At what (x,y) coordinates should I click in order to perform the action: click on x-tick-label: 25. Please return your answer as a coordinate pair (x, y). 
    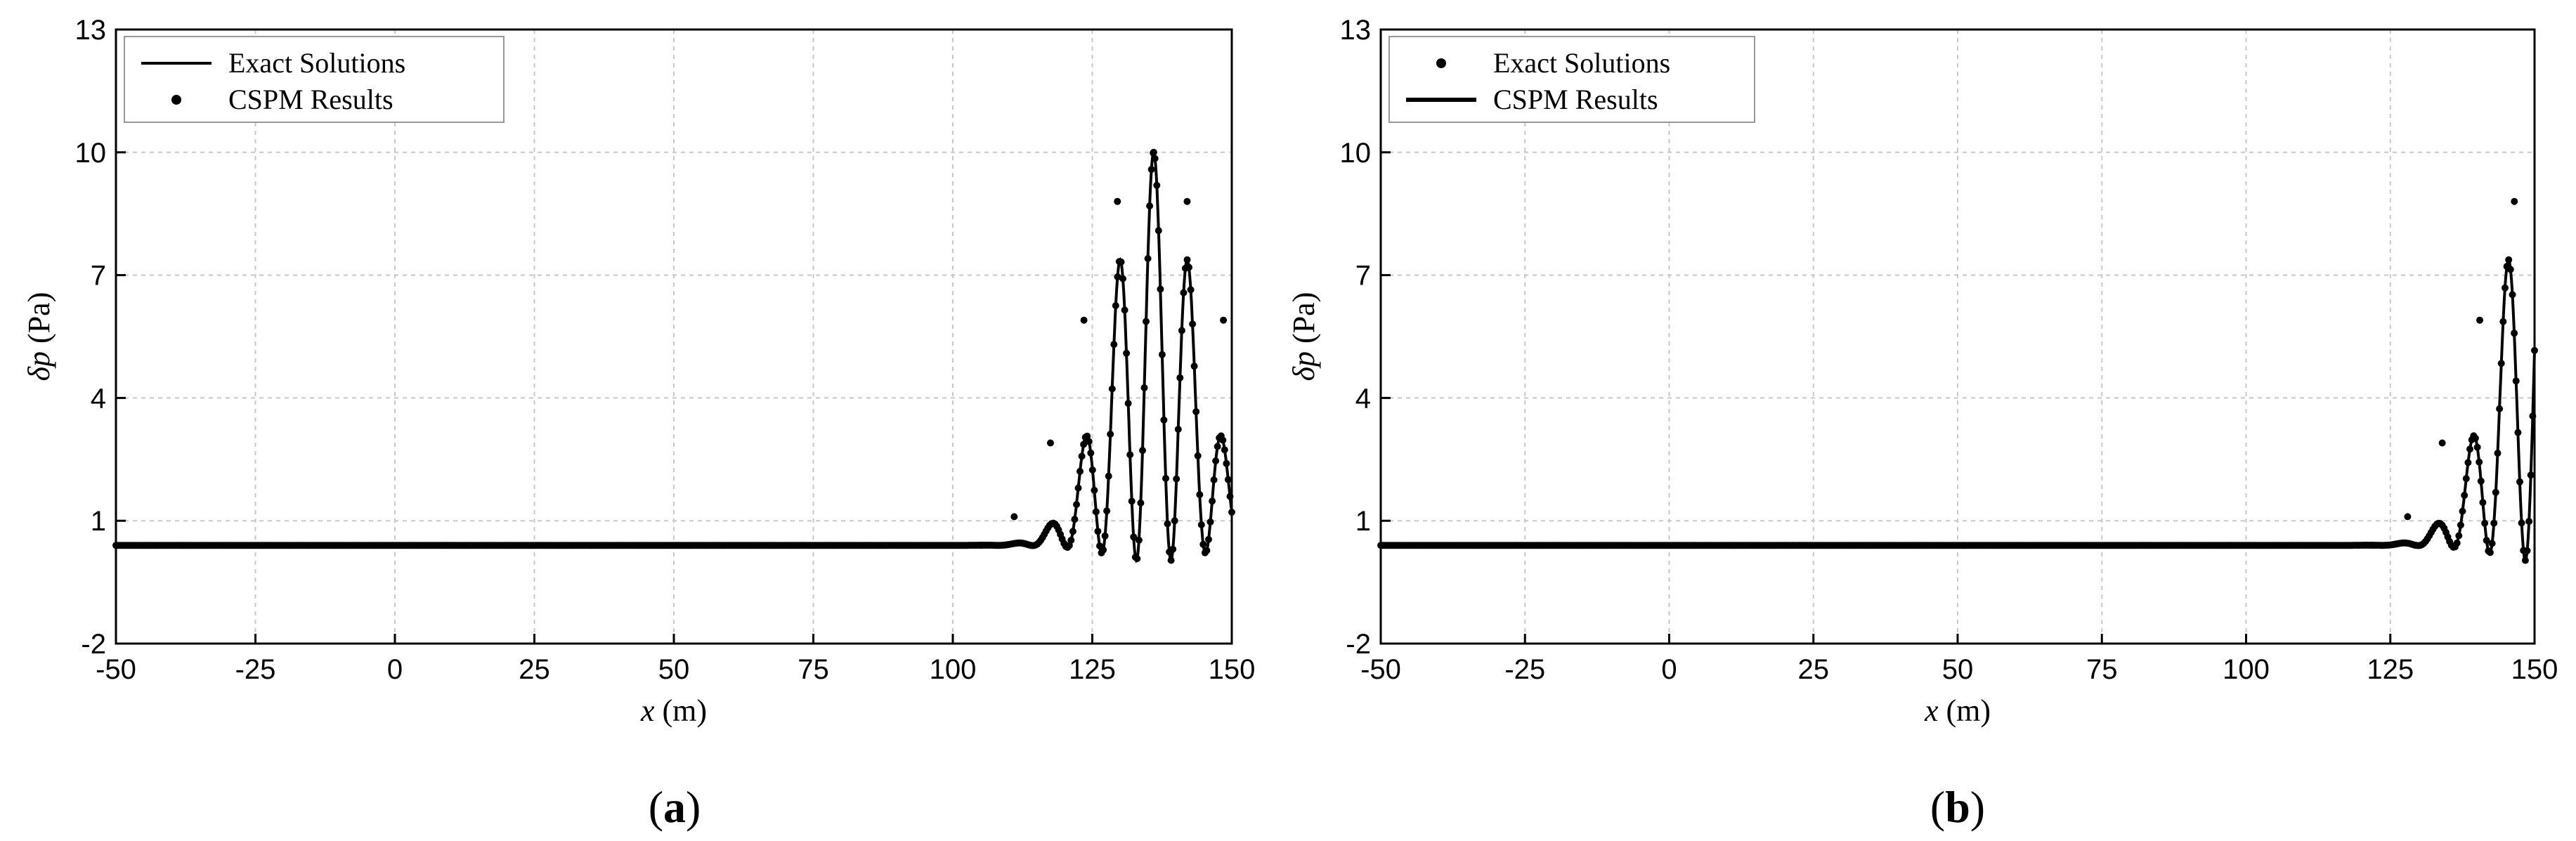
    Looking at the image, I should click on (534, 669).